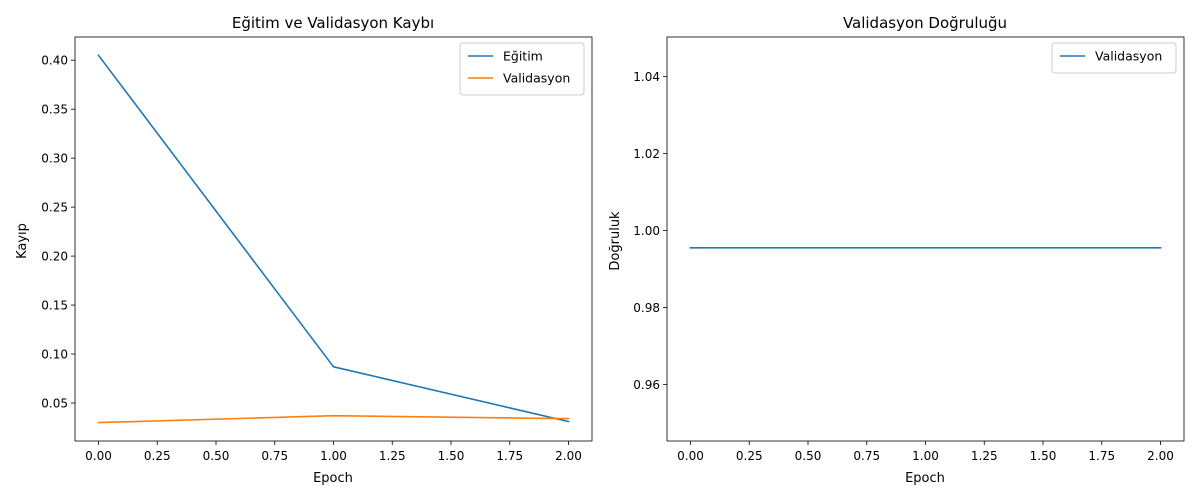 This screenshot has width=1200, height=500. What do you see at coordinates (1160, 456) in the screenshot?
I see `accuracy-x-tick-label: 2.00` at bounding box center [1160, 456].